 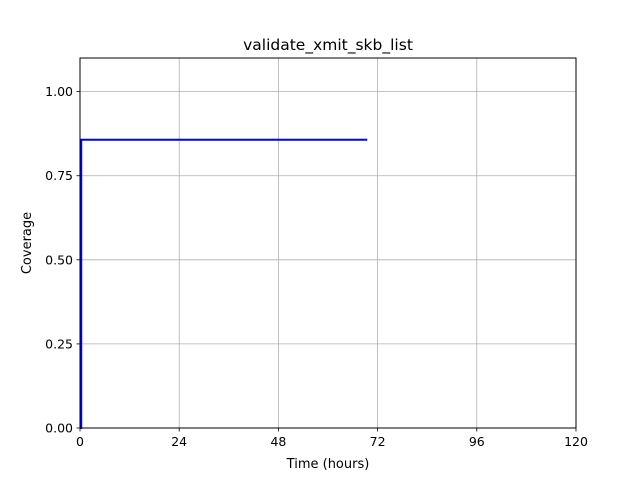 What do you see at coordinates (59, 343) in the screenshot?
I see `y-tick-label: 0.25` at bounding box center [59, 343].